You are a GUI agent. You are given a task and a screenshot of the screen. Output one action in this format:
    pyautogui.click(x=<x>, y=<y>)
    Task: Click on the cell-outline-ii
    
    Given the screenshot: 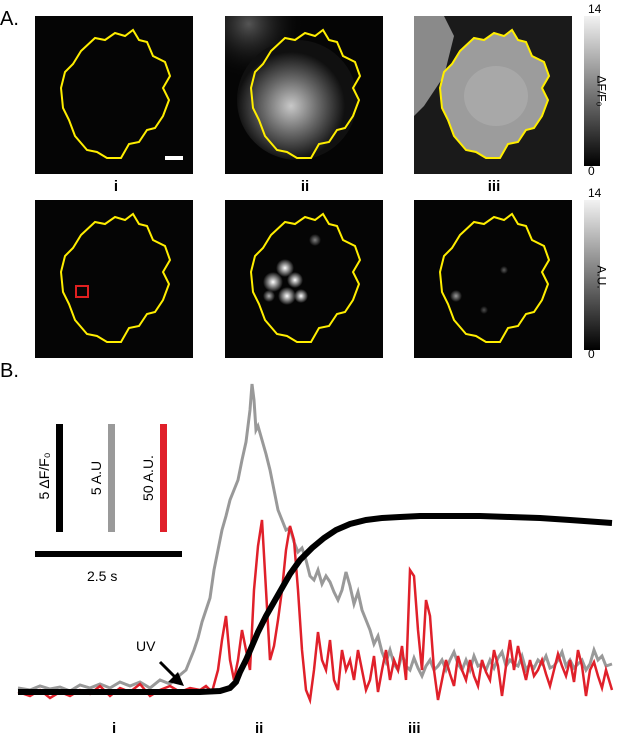 What is the action you would take?
    pyautogui.click(x=304, y=95)
    